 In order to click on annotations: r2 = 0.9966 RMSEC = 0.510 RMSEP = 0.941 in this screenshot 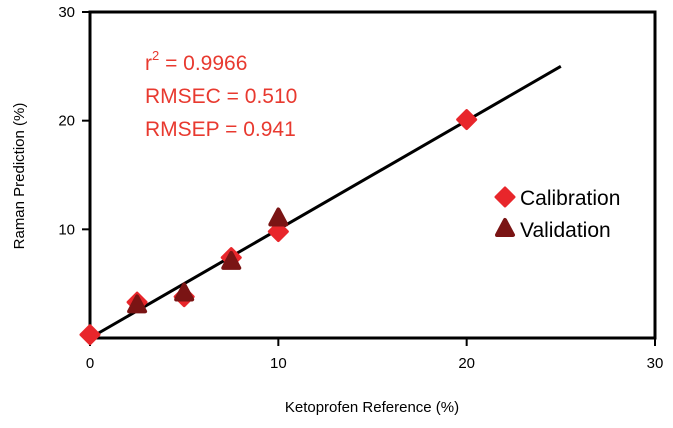, I will do `click(221, 94)`.